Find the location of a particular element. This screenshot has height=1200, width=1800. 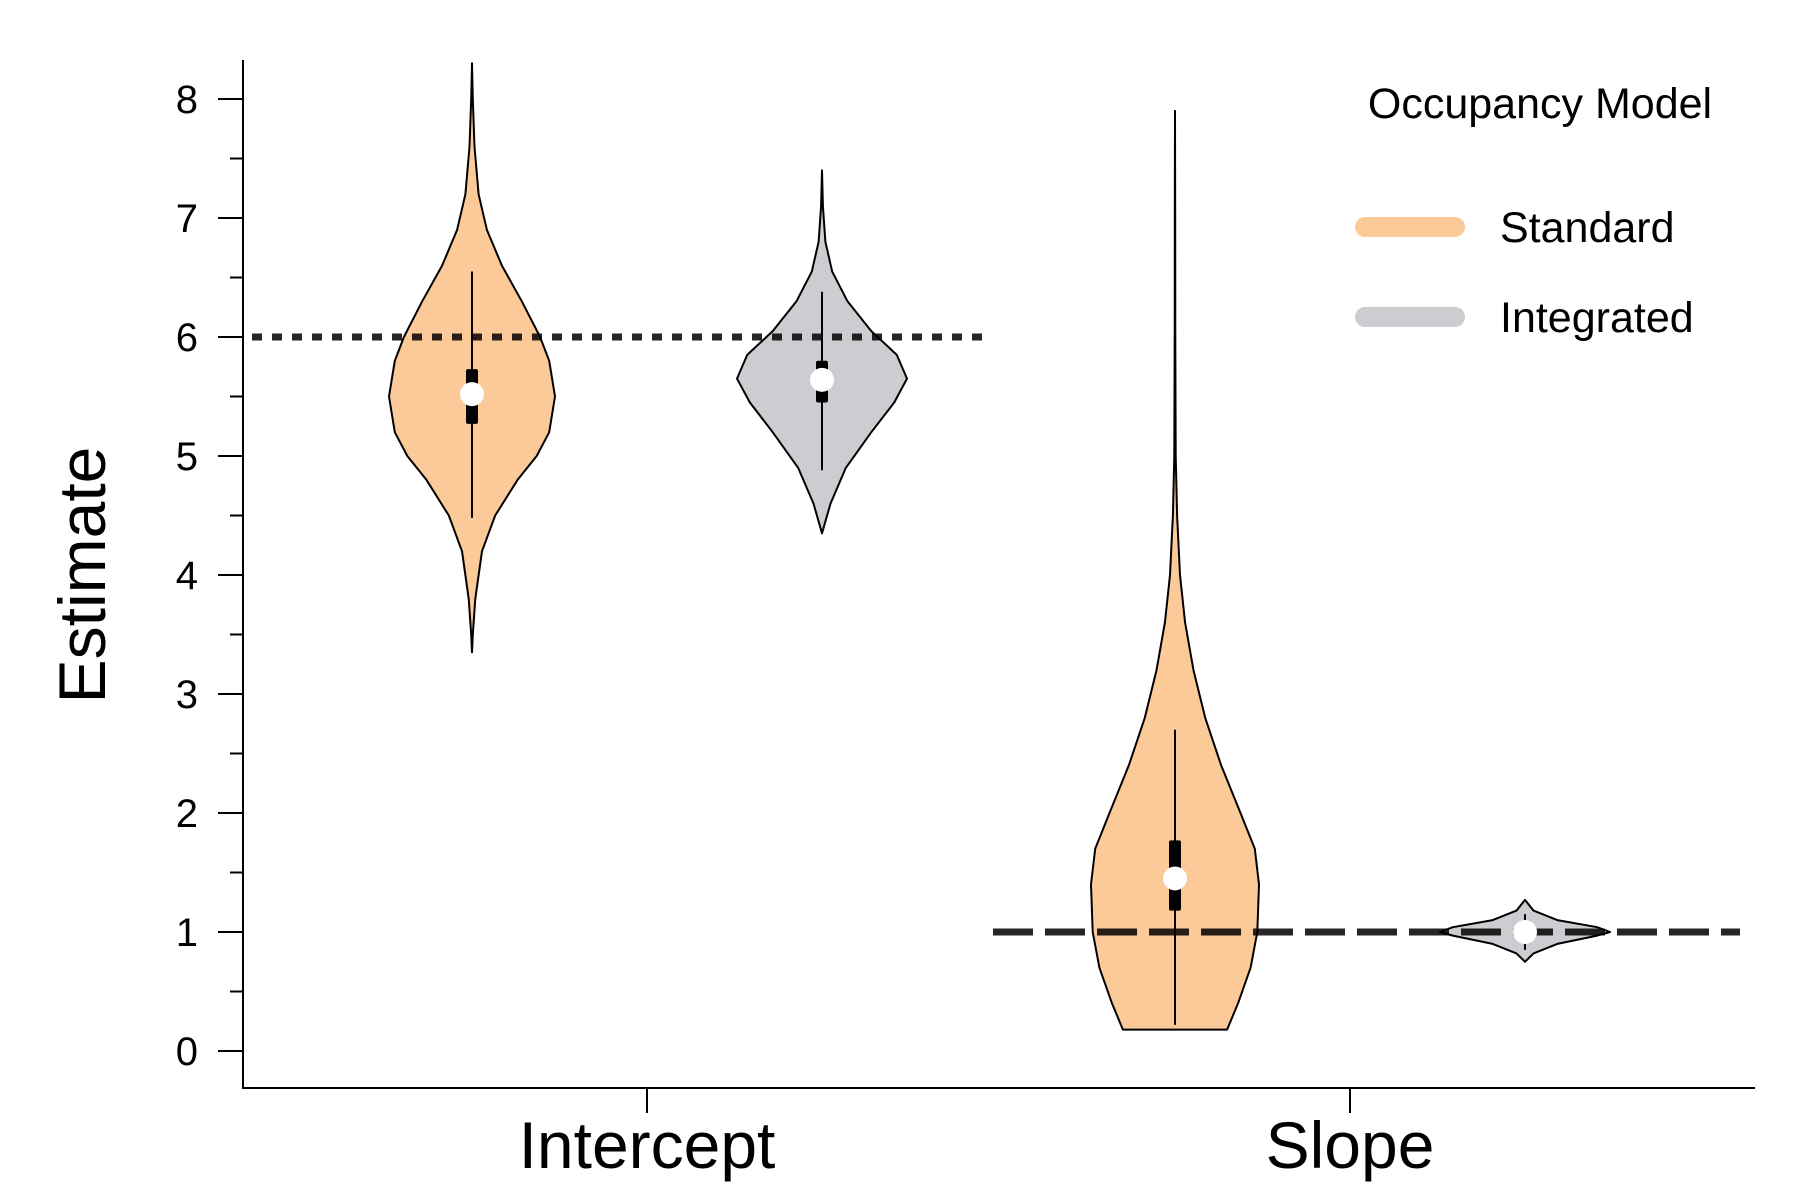

y-tick-label-1: 1 is located at coordinates (187, 933).